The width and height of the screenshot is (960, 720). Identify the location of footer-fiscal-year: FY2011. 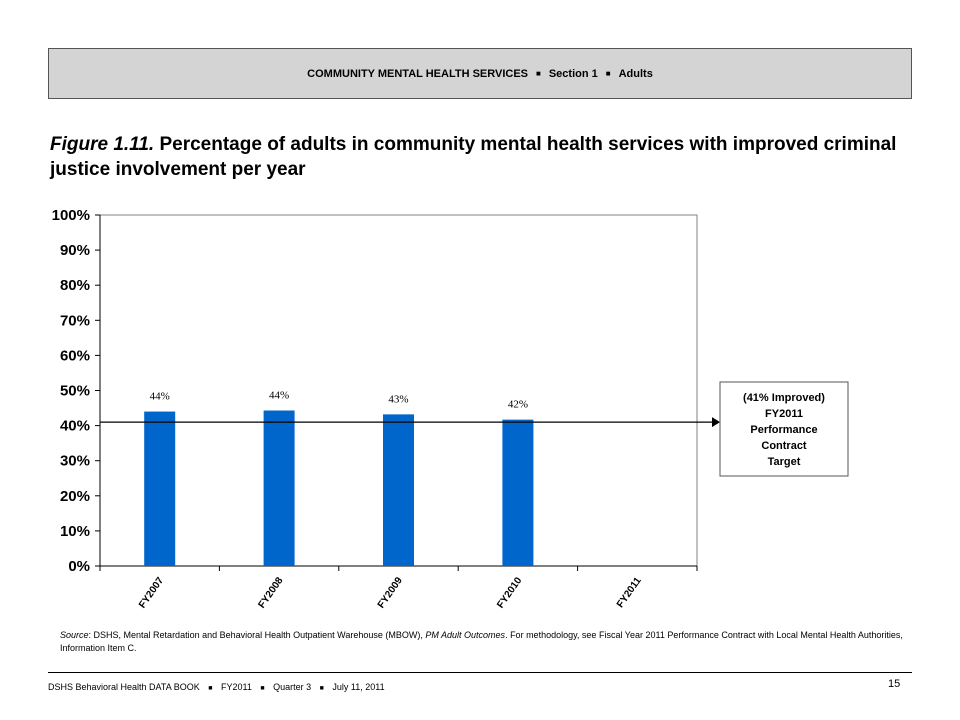
(236, 687).